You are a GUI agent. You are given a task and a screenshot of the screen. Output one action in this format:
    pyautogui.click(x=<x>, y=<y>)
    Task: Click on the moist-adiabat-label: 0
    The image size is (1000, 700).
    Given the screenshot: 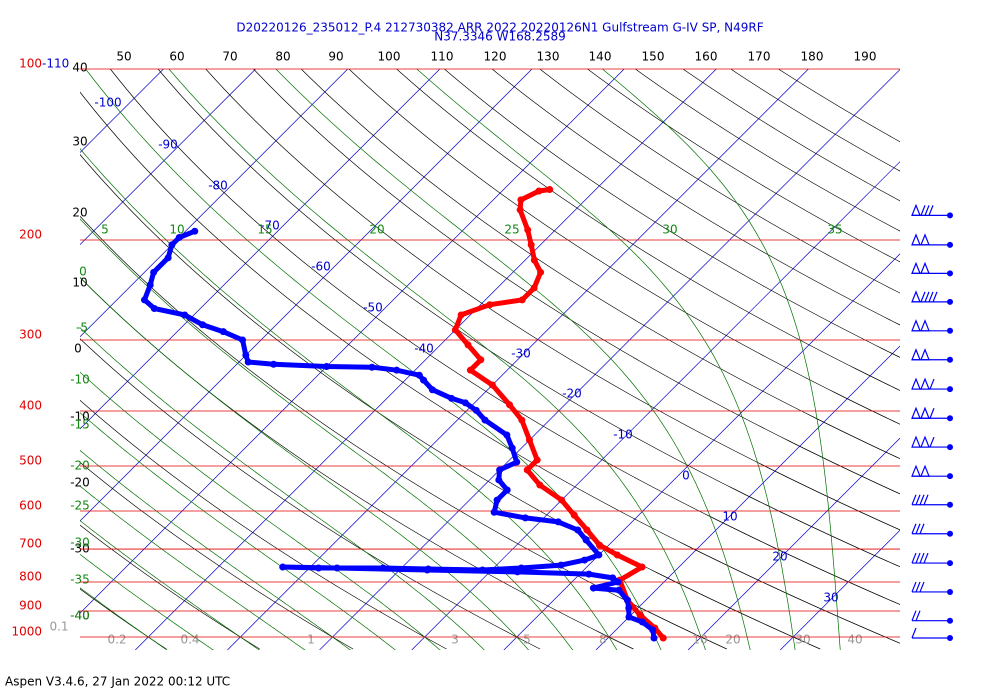 What is the action you would take?
    pyautogui.click(x=83, y=272)
    